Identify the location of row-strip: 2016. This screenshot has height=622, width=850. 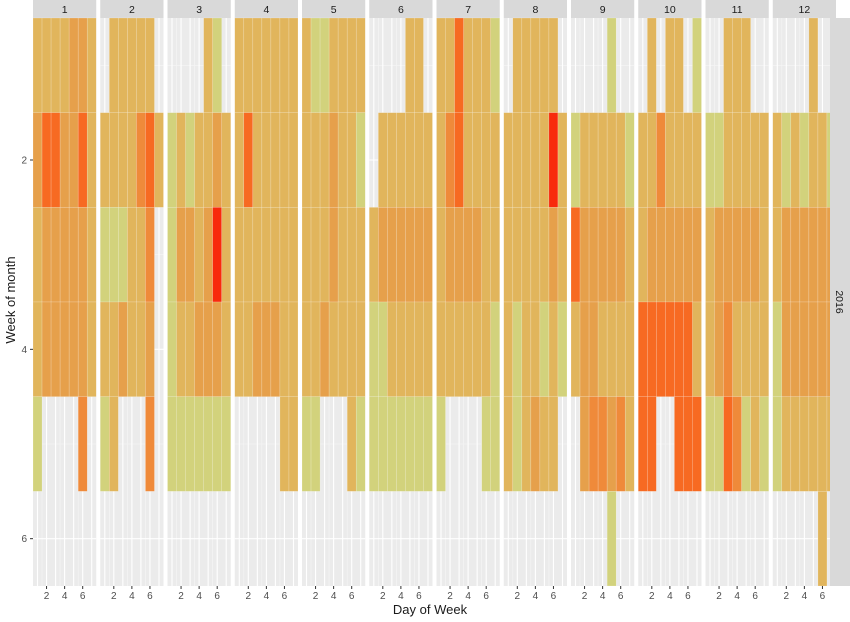
(840, 302).